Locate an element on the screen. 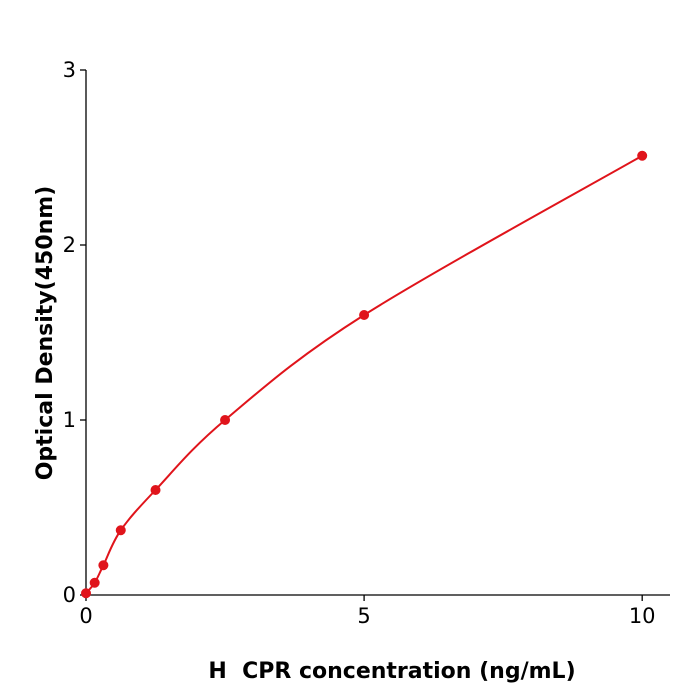 The image size is (700, 700). x-tick-label: 10 is located at coordinates (642, 616).